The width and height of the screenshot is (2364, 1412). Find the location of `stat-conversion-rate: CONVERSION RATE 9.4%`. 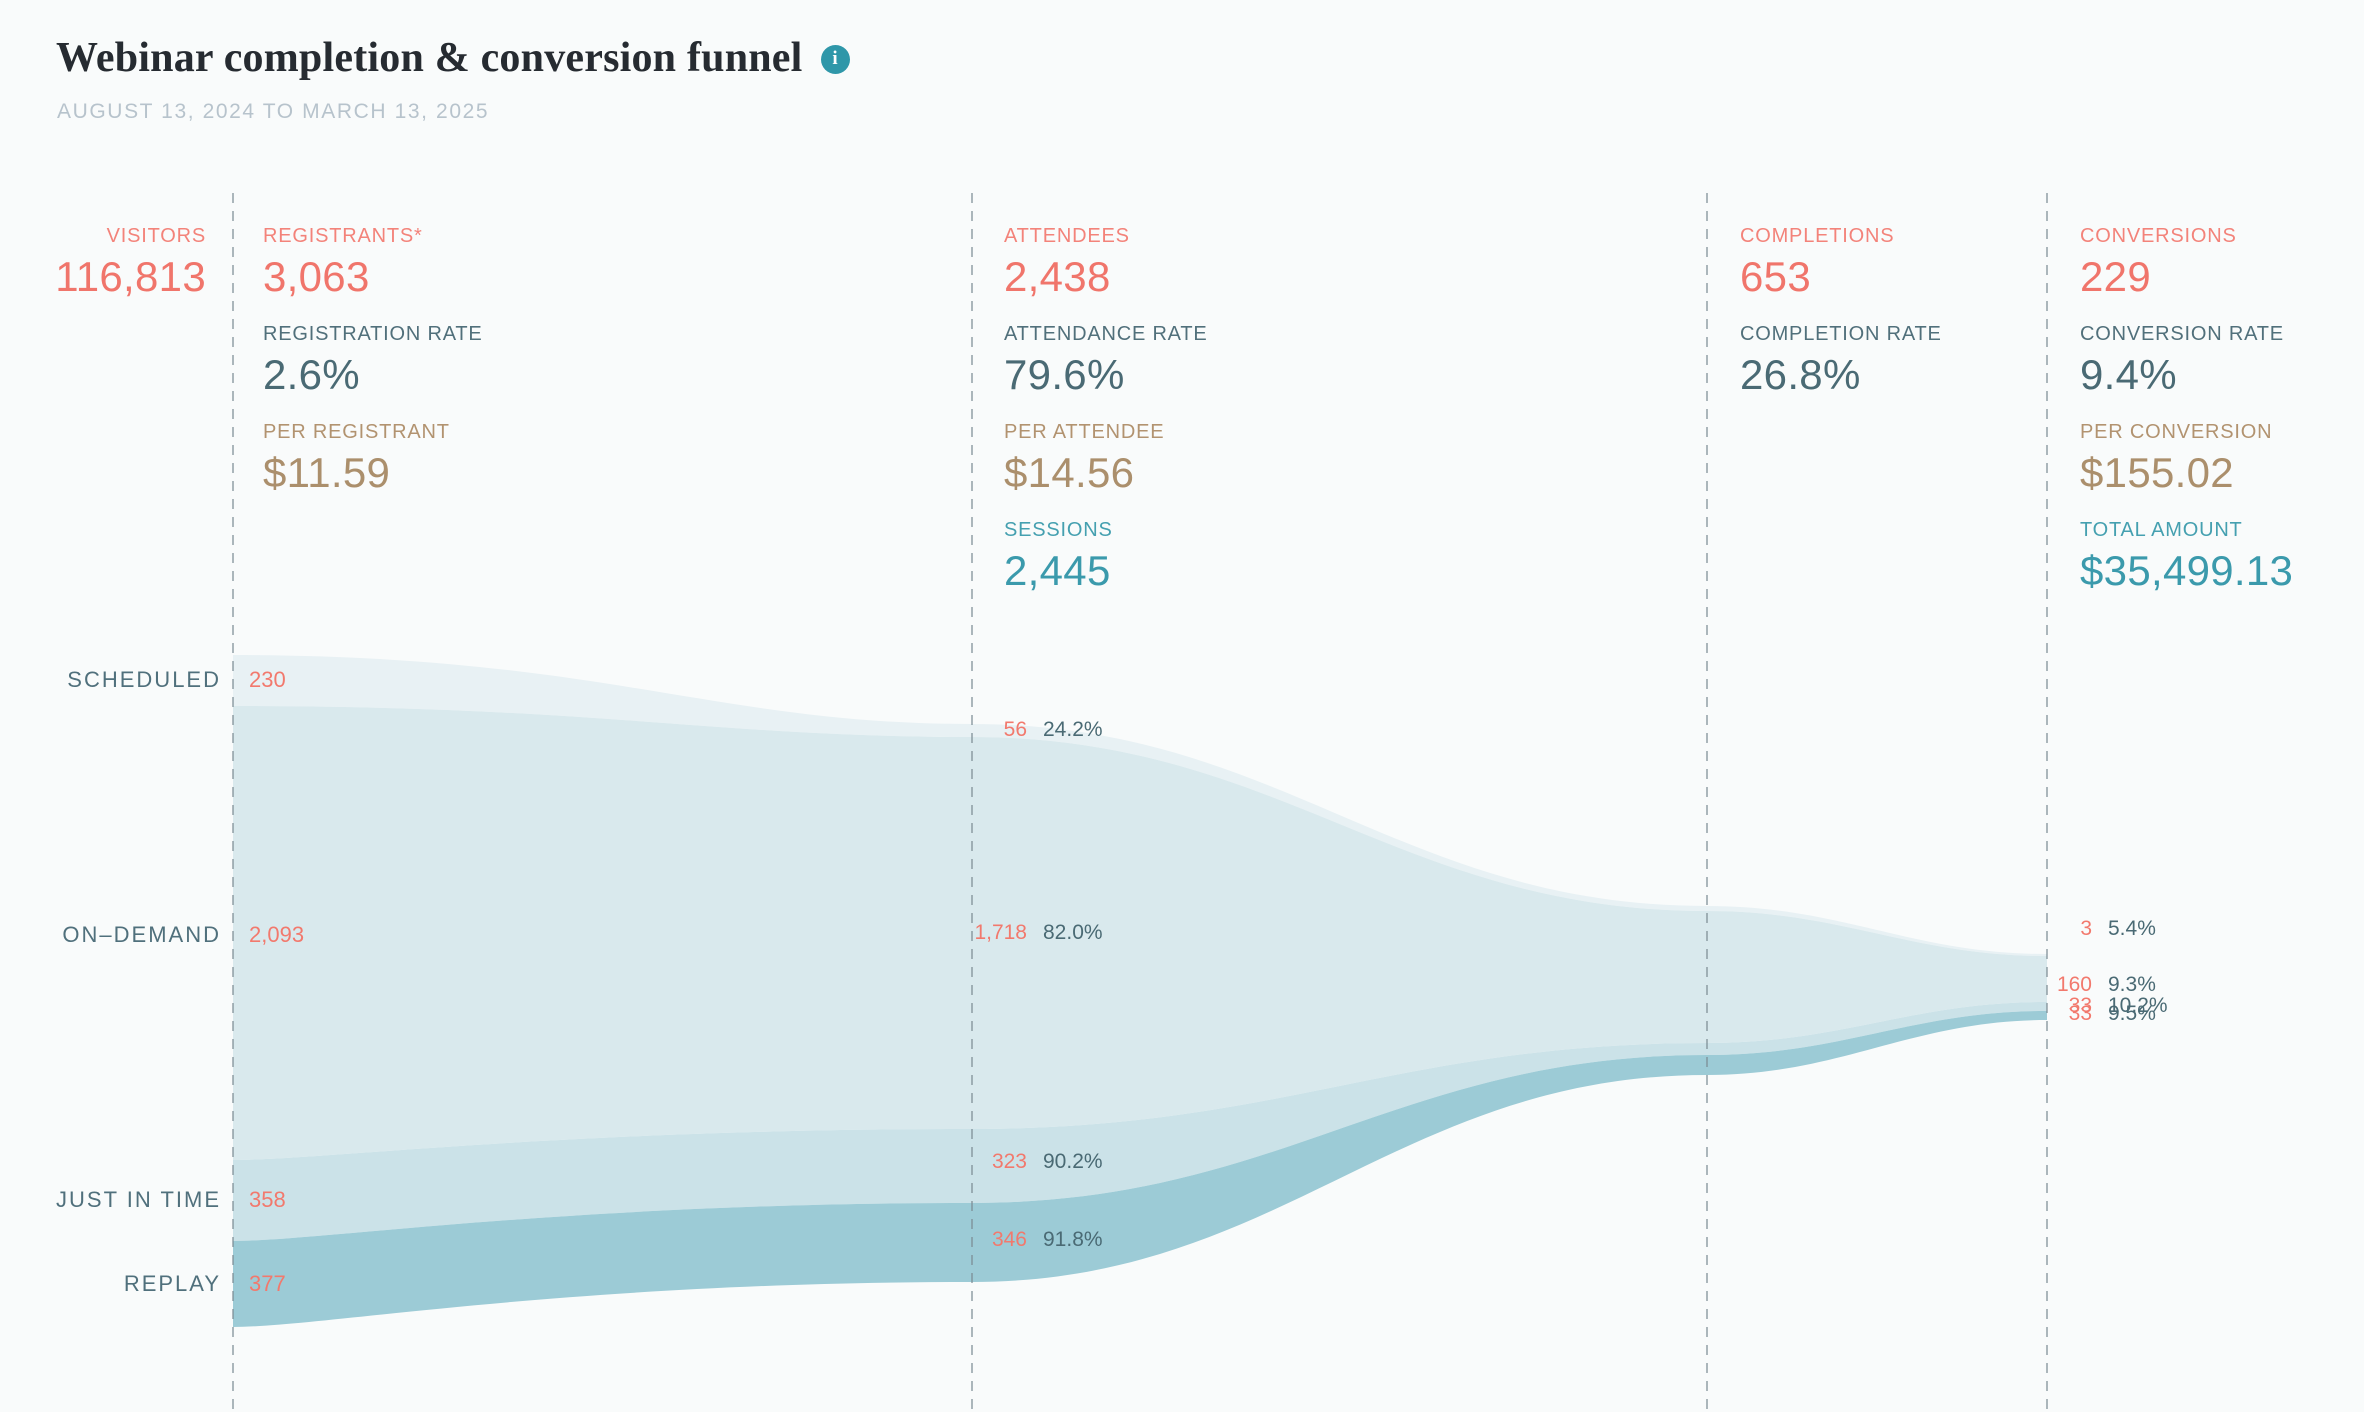

stat-conversion-rate: CONVERSION RATE 9.4% is located at coordinates (2182, 360).